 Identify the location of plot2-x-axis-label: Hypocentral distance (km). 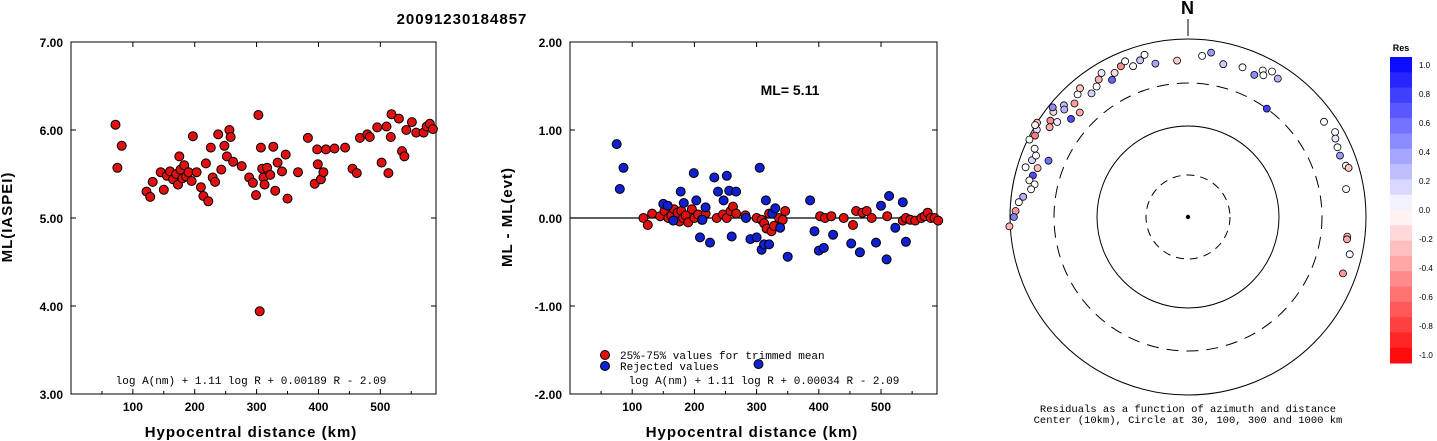
(752, 432).